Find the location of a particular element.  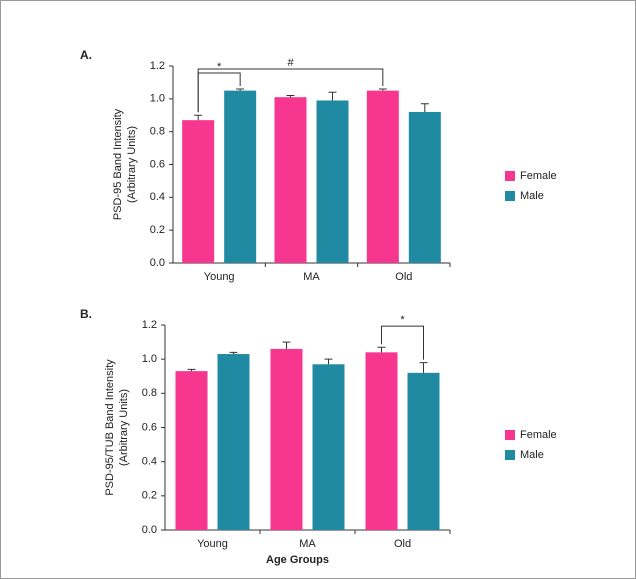

x-axis-label: Age Groups is located at coordinates (297, 560).